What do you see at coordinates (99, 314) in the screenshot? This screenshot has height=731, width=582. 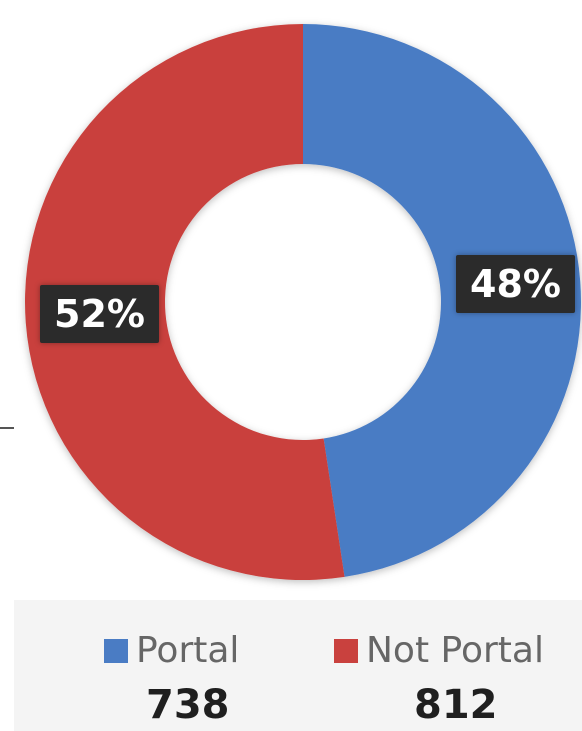 I see `data-label-not-portal: 52%` at bounding box center [99, 314].